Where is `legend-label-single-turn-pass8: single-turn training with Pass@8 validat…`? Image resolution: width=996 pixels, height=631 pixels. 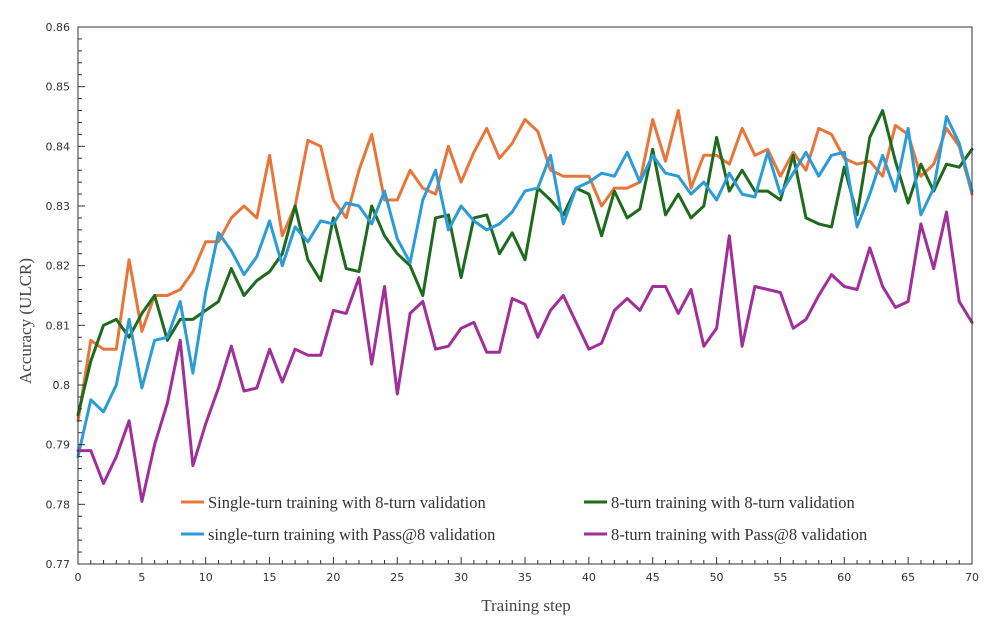
legend-label-single-turn-pass8: single-turn training with Pass@8 validat… is located at coordinates (351, 534).